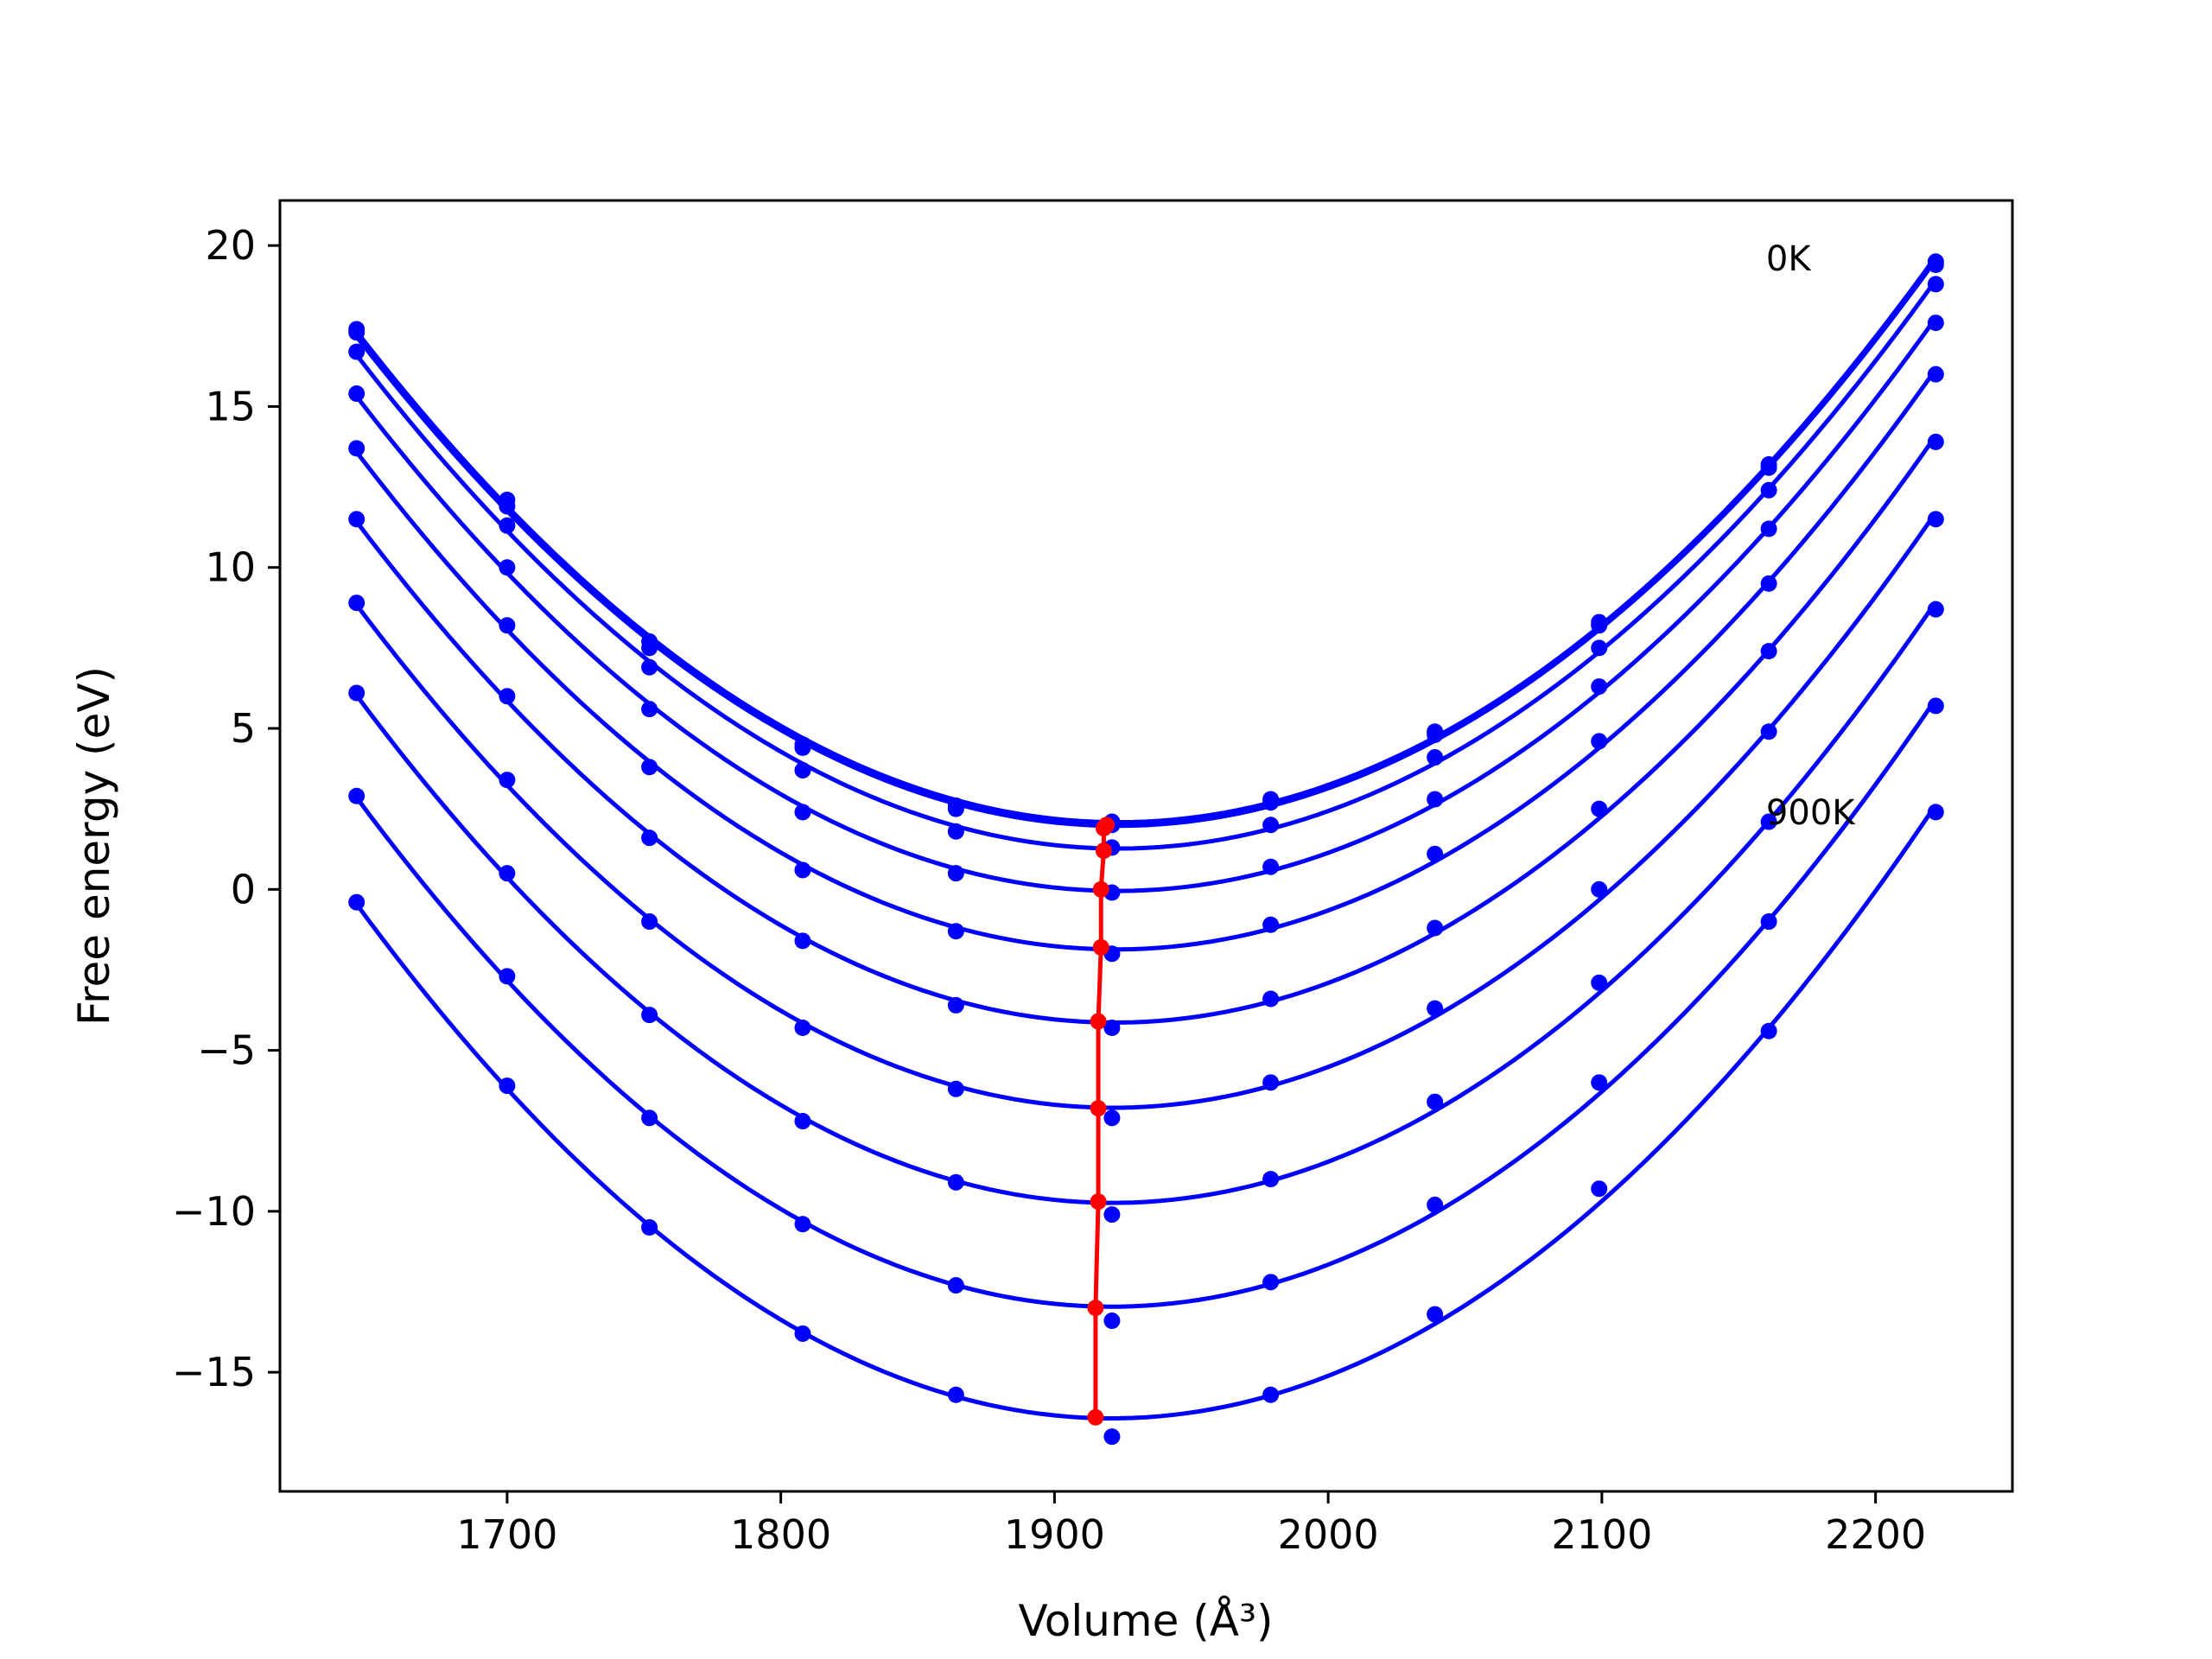 The image size is (2212, 1659). I want to click on x-axis-ticks: 1700 1800 1900 2000 2100 2200, so click(1191, 1524).